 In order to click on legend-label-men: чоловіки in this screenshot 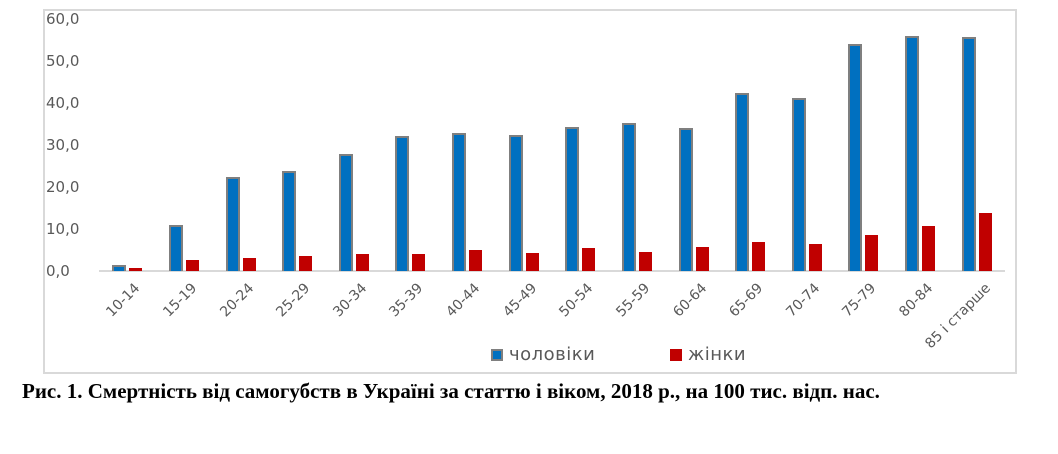, I will do `click(552, 354)`.